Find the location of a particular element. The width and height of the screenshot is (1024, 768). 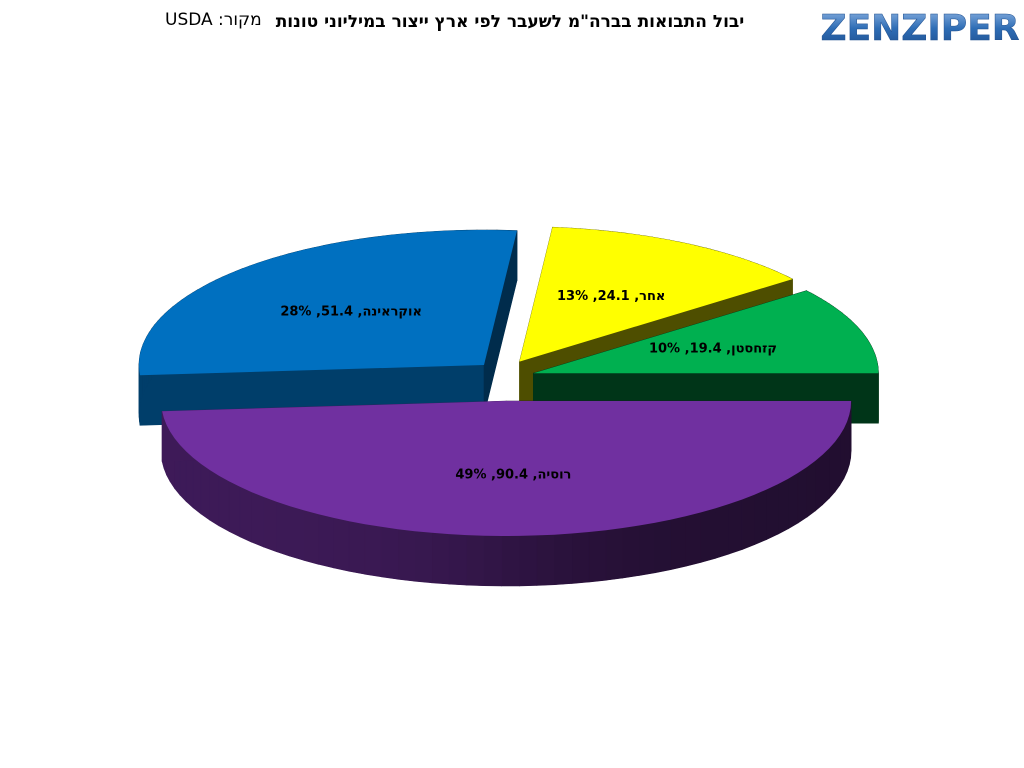

source-note: מקור: USDA is located at coordinates (213, 20).